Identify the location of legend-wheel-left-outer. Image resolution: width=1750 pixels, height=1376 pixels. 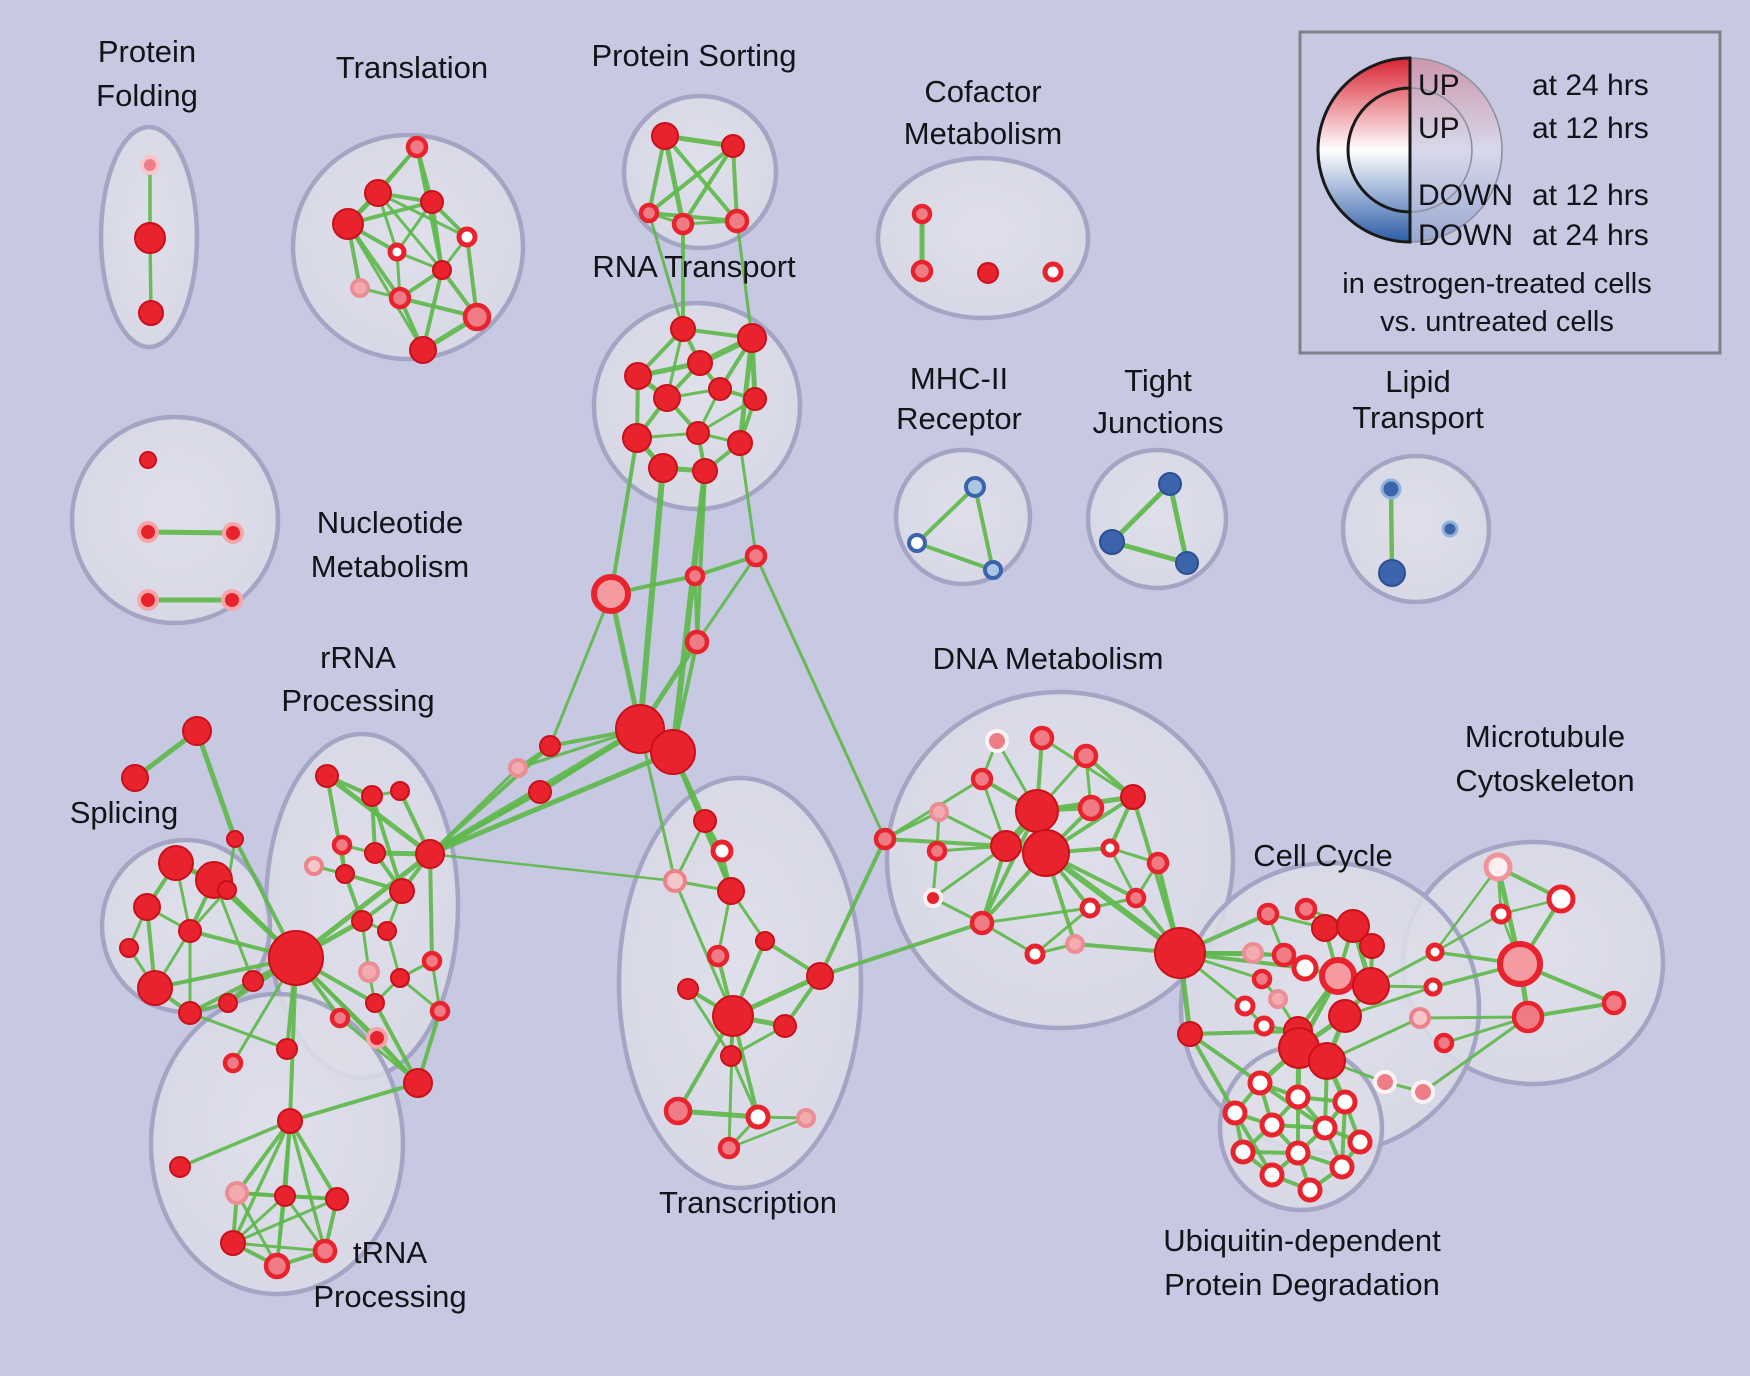
(1364, 150).